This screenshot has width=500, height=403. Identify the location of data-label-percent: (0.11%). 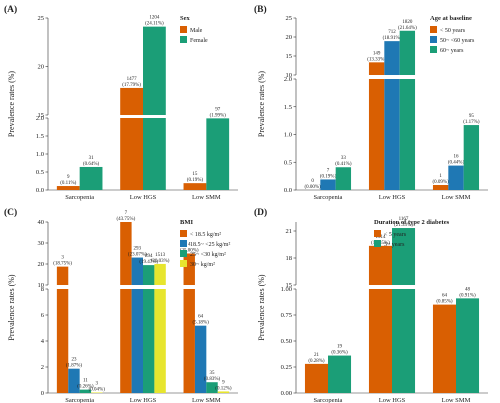
(68, 183).